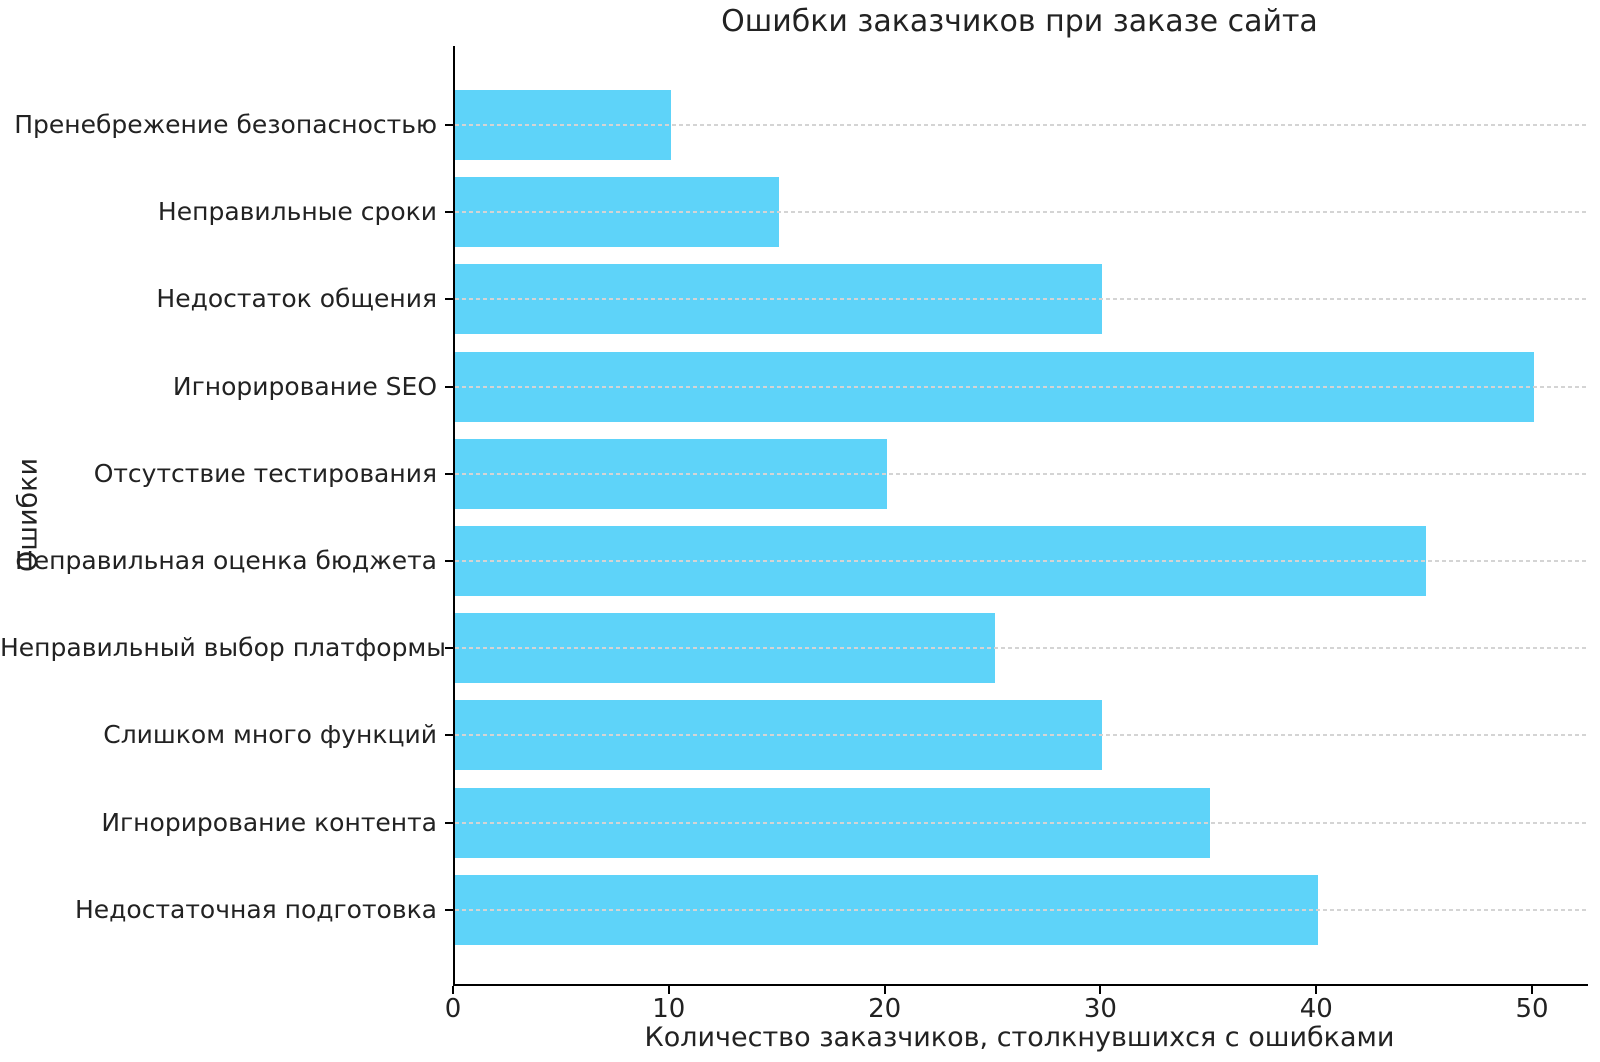 The image size is (1600, 1062). I want to click on x-tick-label: 20, so click(885, 1009).